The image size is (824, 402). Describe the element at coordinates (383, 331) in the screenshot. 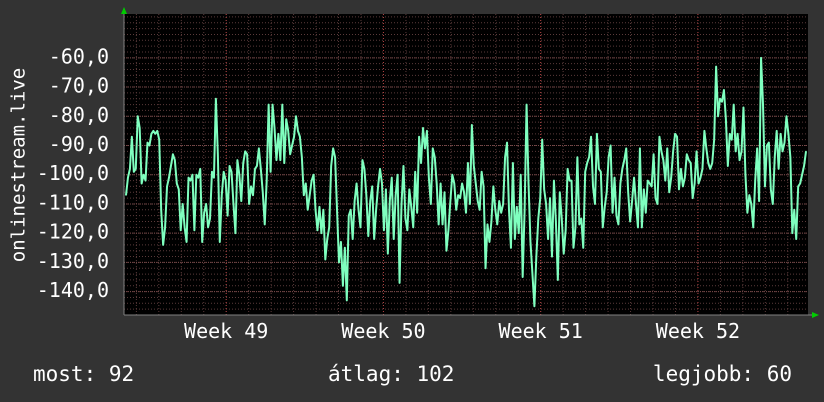

I see `x-tick-label: Week 50` at that location.